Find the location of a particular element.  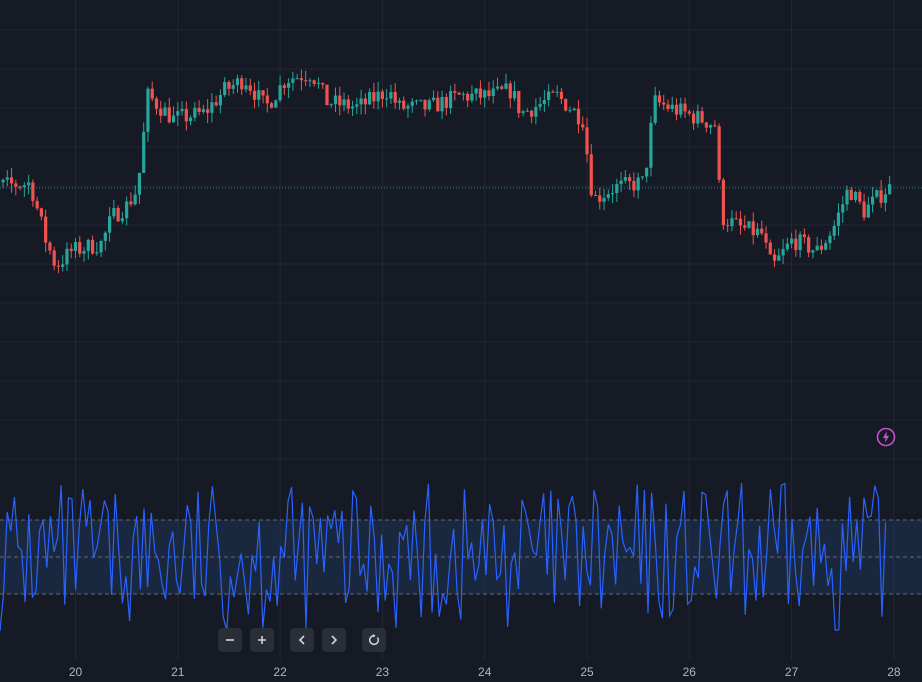

x-tick-label: 25 is located at coordinates (587, 672).